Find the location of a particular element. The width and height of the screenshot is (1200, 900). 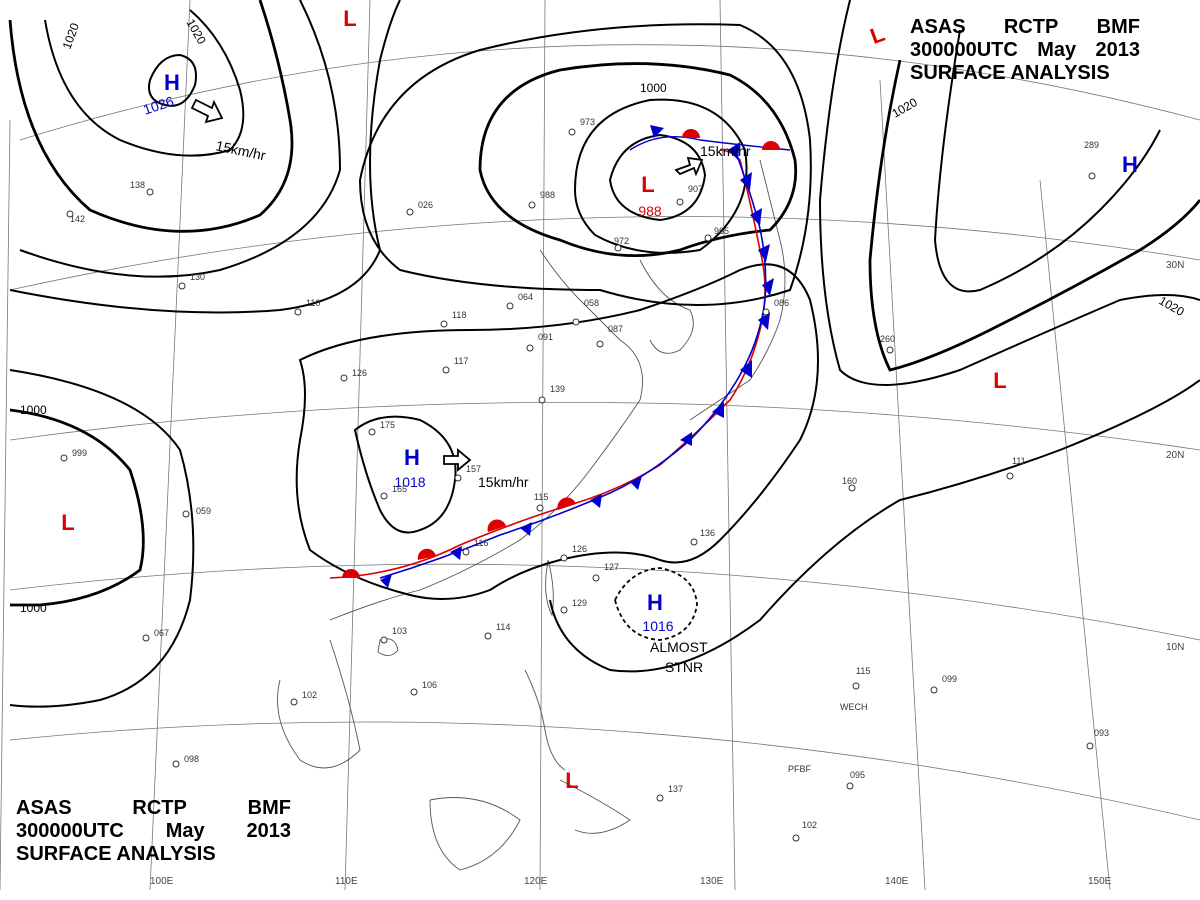

isobar-label-d: 1000 is located at coordinates (33, 410).